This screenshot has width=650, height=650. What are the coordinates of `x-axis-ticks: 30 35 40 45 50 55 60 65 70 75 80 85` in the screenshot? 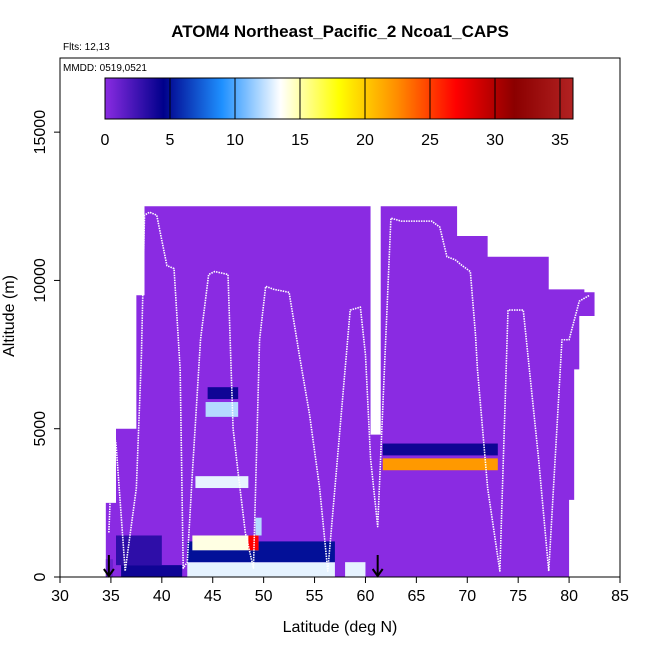 It's located at (340, 591).